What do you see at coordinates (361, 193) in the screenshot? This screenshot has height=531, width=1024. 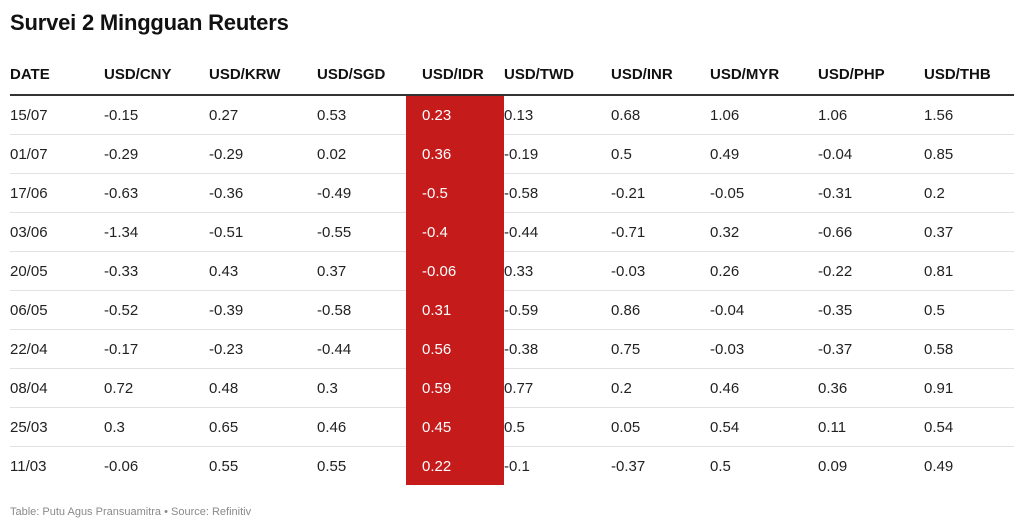 I see `value-cell: -0.49` at bounding box center [361, 193].